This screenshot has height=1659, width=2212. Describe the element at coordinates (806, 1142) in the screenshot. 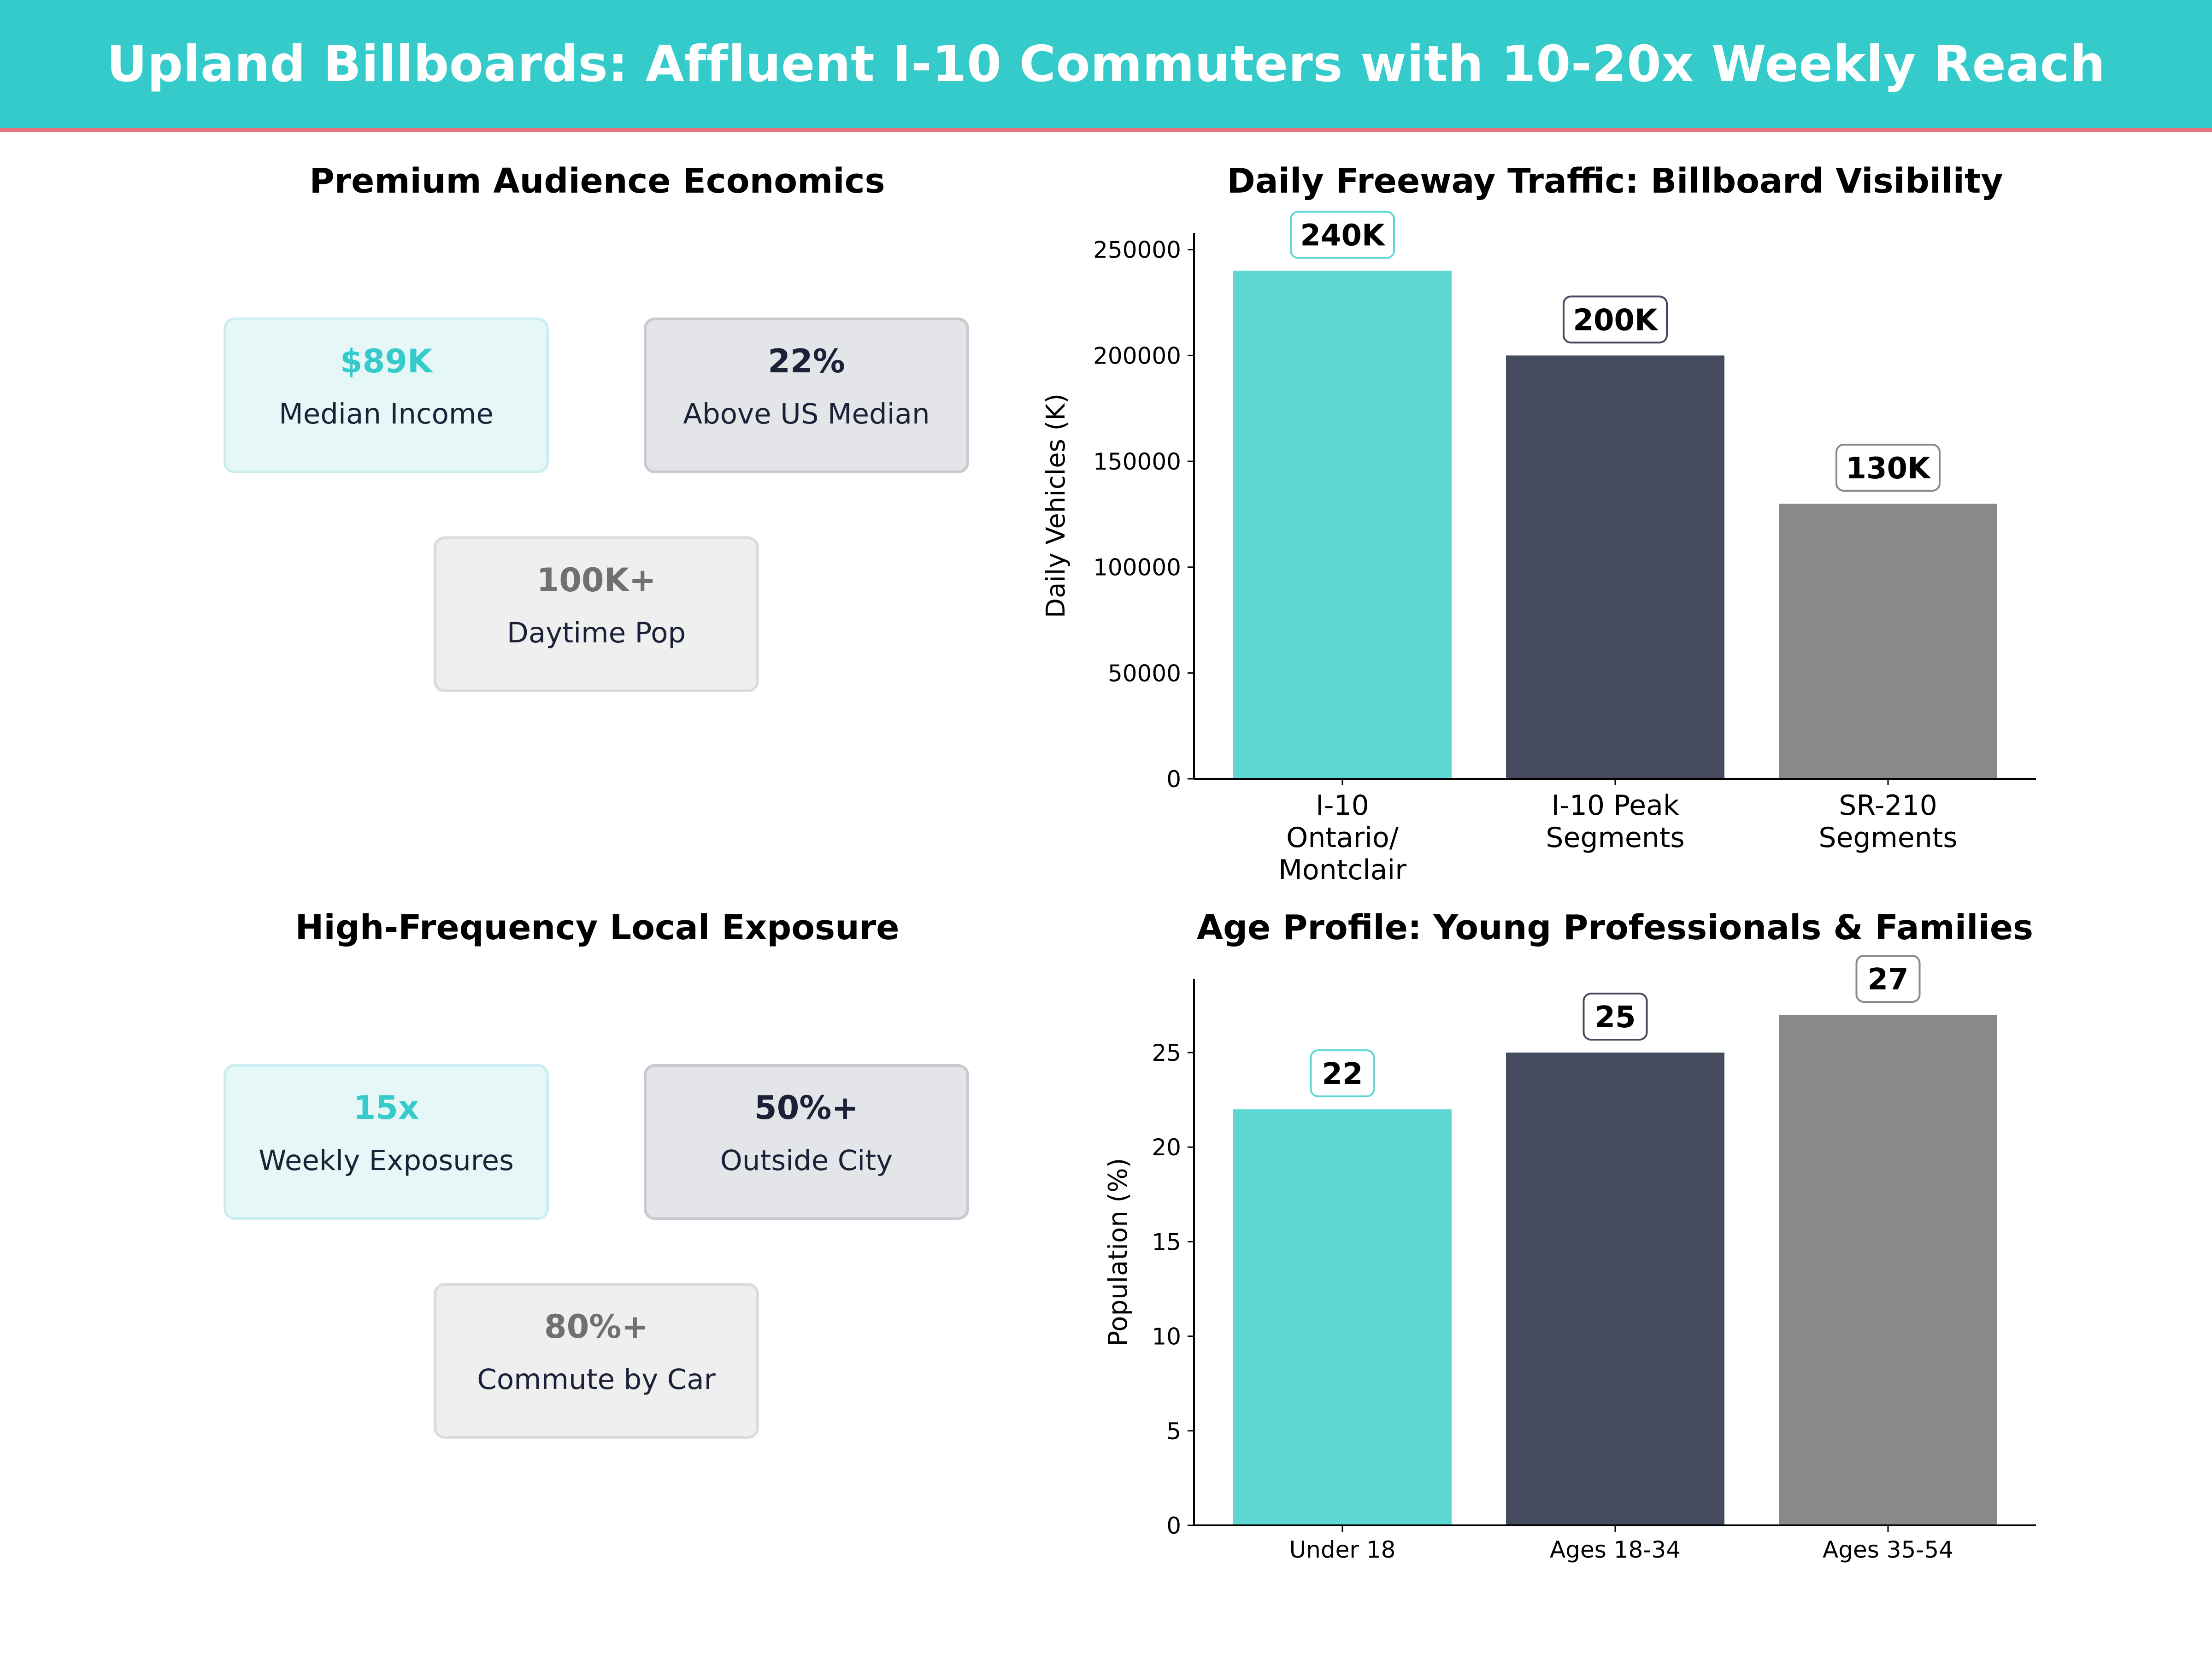

I see `stat-card-outside-city: 50%+ Outside City` at that location.